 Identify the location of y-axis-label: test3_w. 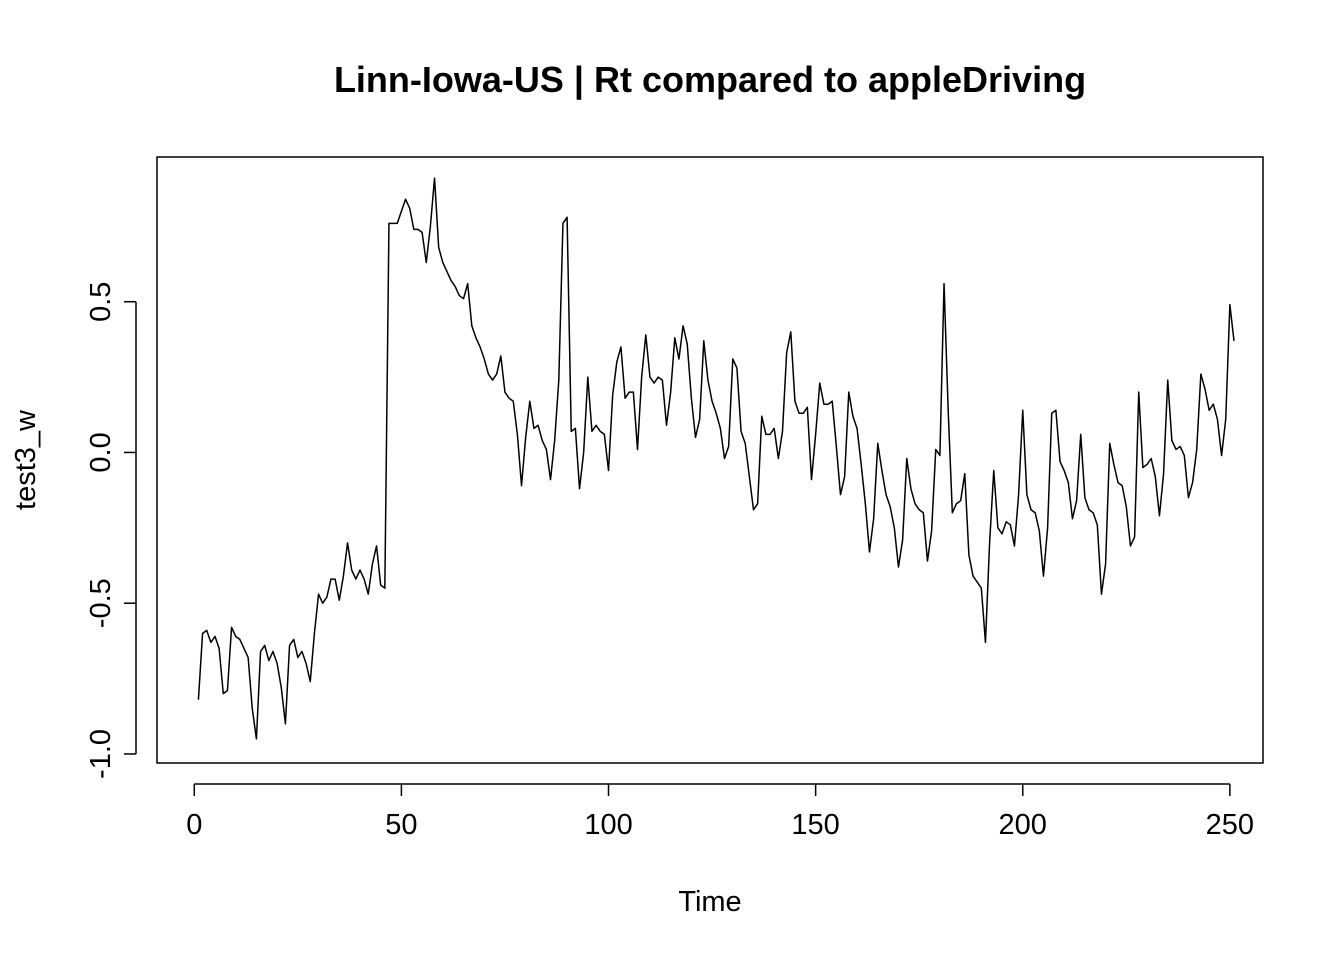
(26, 459).